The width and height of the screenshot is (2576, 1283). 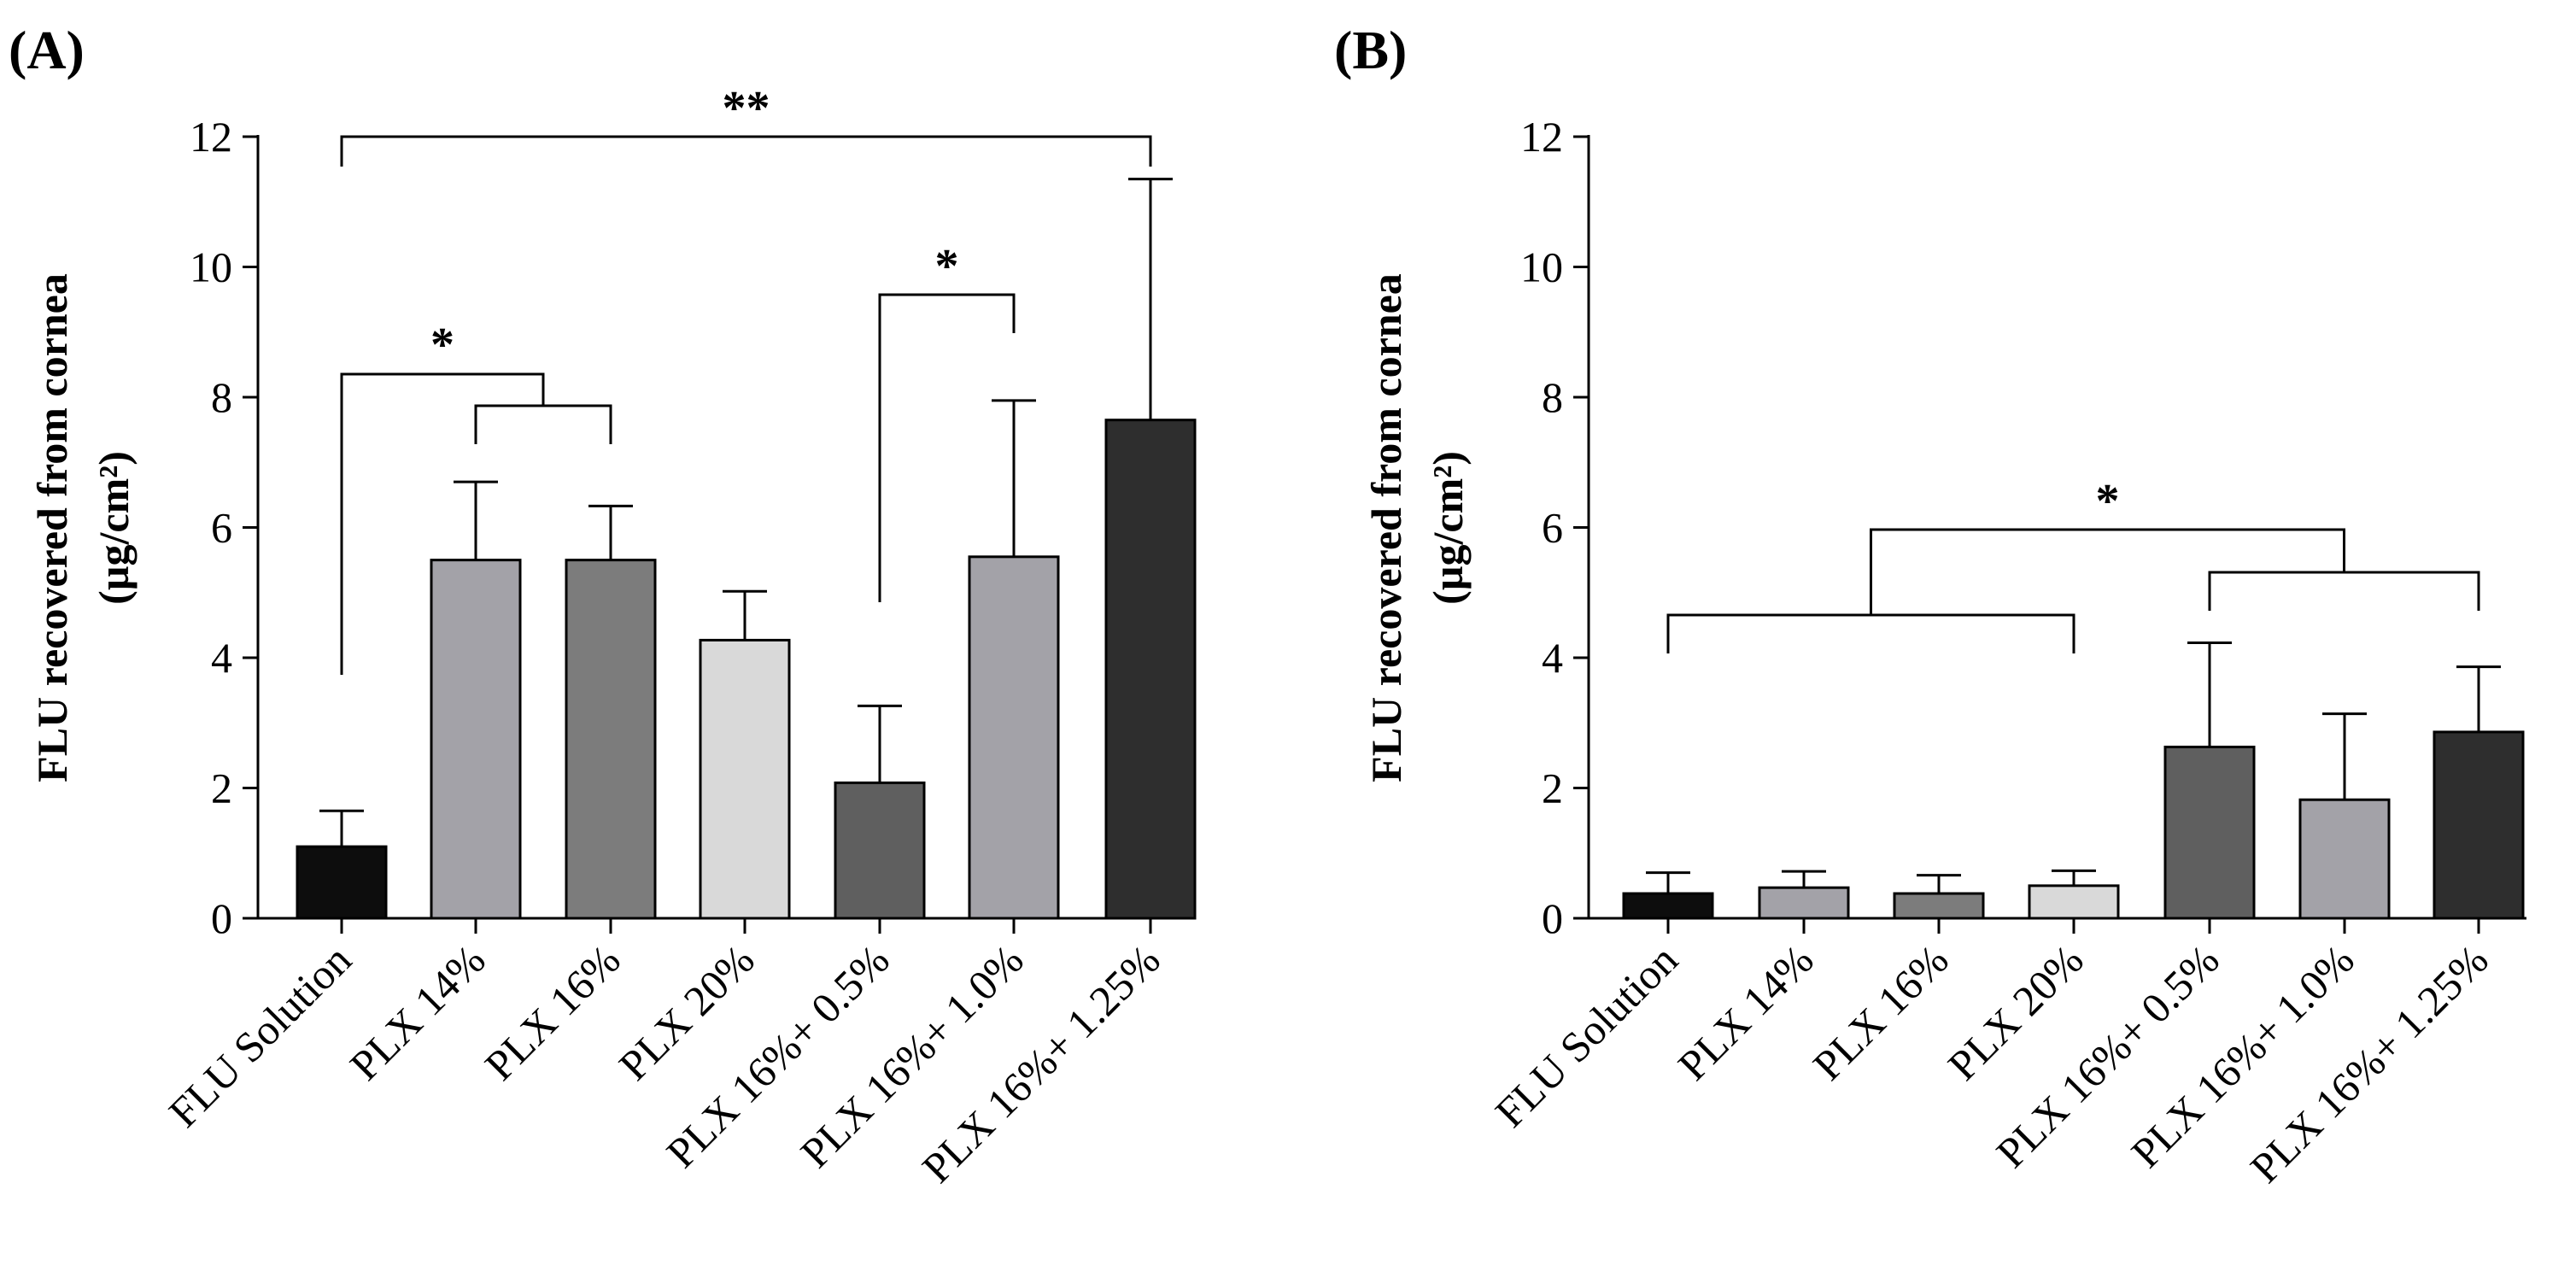 What do you see at coordinates (746, 108) in the screenshot?
I see `significance-marker: **` at bounding box center [746, 108].